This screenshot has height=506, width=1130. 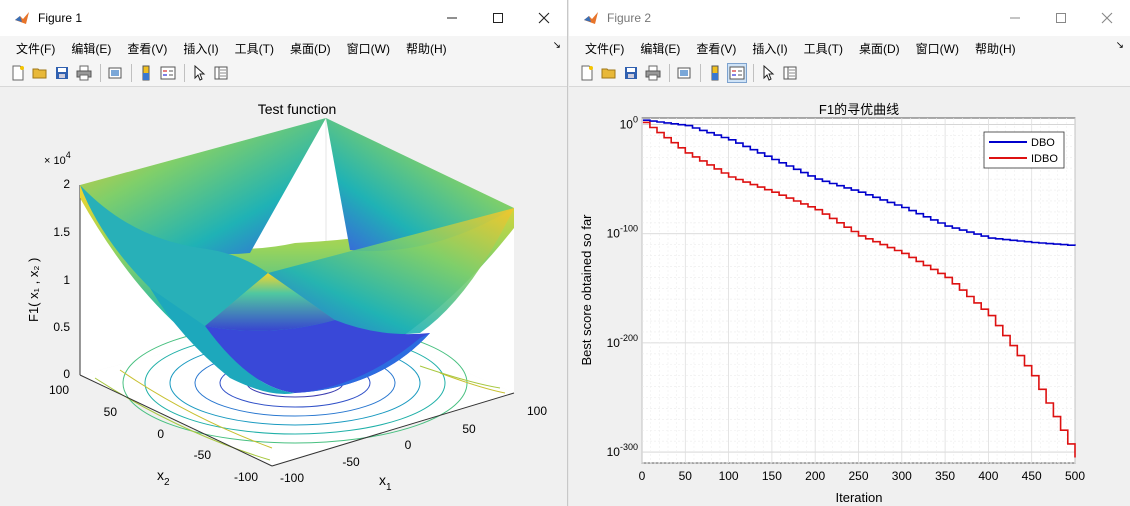 What do you see at coordinates (292, 478) in the screenshot?
I see `x1-tick-label: -100` at bounding box center [292, 478].